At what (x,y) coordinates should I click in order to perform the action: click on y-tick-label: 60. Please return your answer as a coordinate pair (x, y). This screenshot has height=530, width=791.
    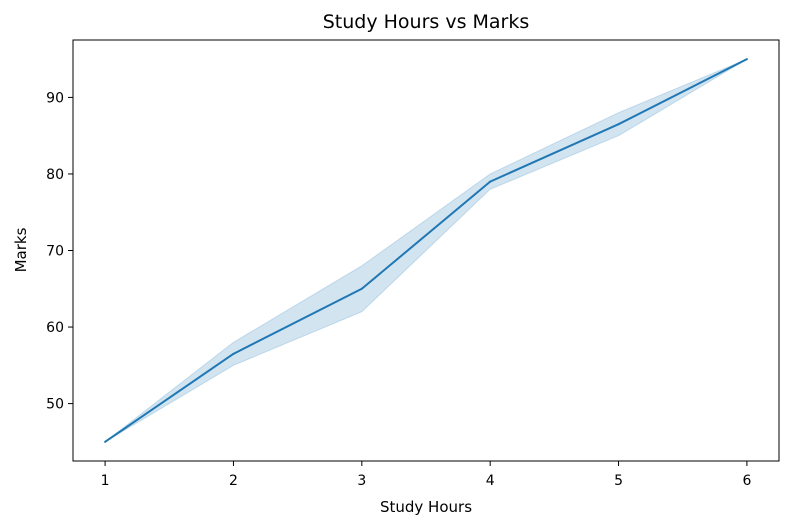
    Looking at the image, I should click on (55, 328).